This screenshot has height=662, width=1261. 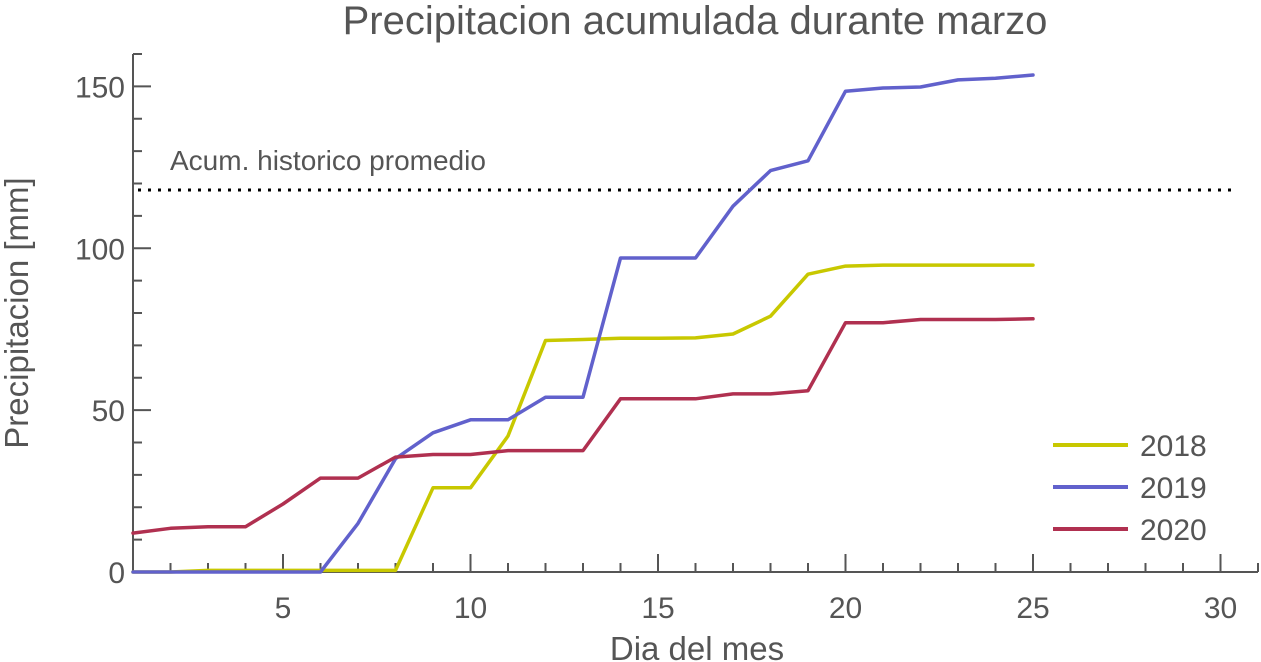 I want to click on legend-label-2020: 2020, so click(x=1173, y=530).